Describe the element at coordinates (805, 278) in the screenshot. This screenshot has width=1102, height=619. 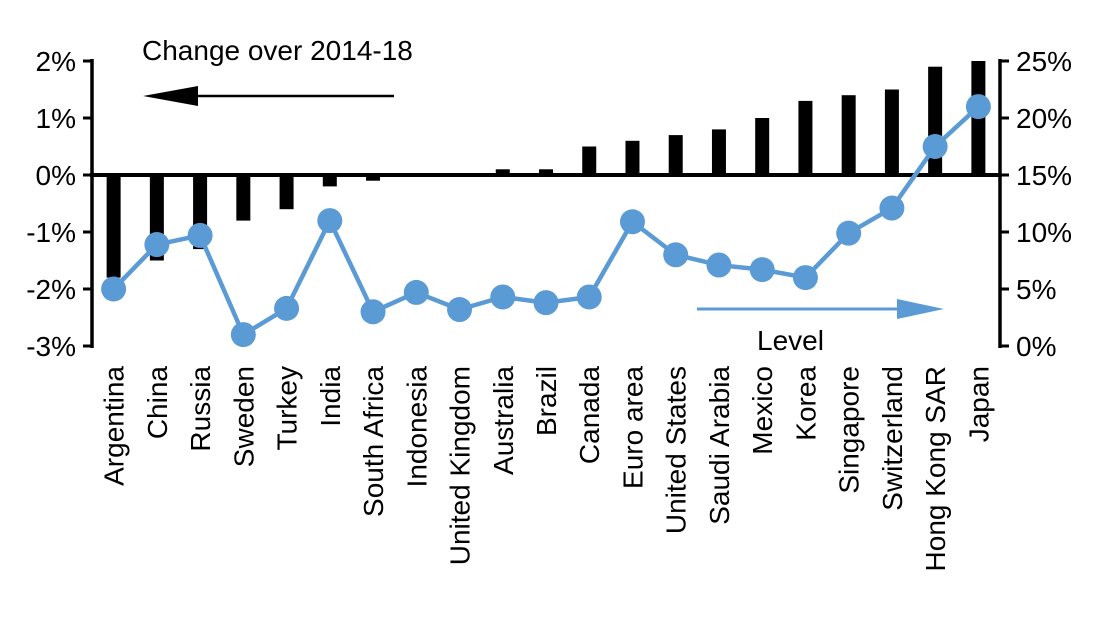
I see `level-marker-korea` at that location.